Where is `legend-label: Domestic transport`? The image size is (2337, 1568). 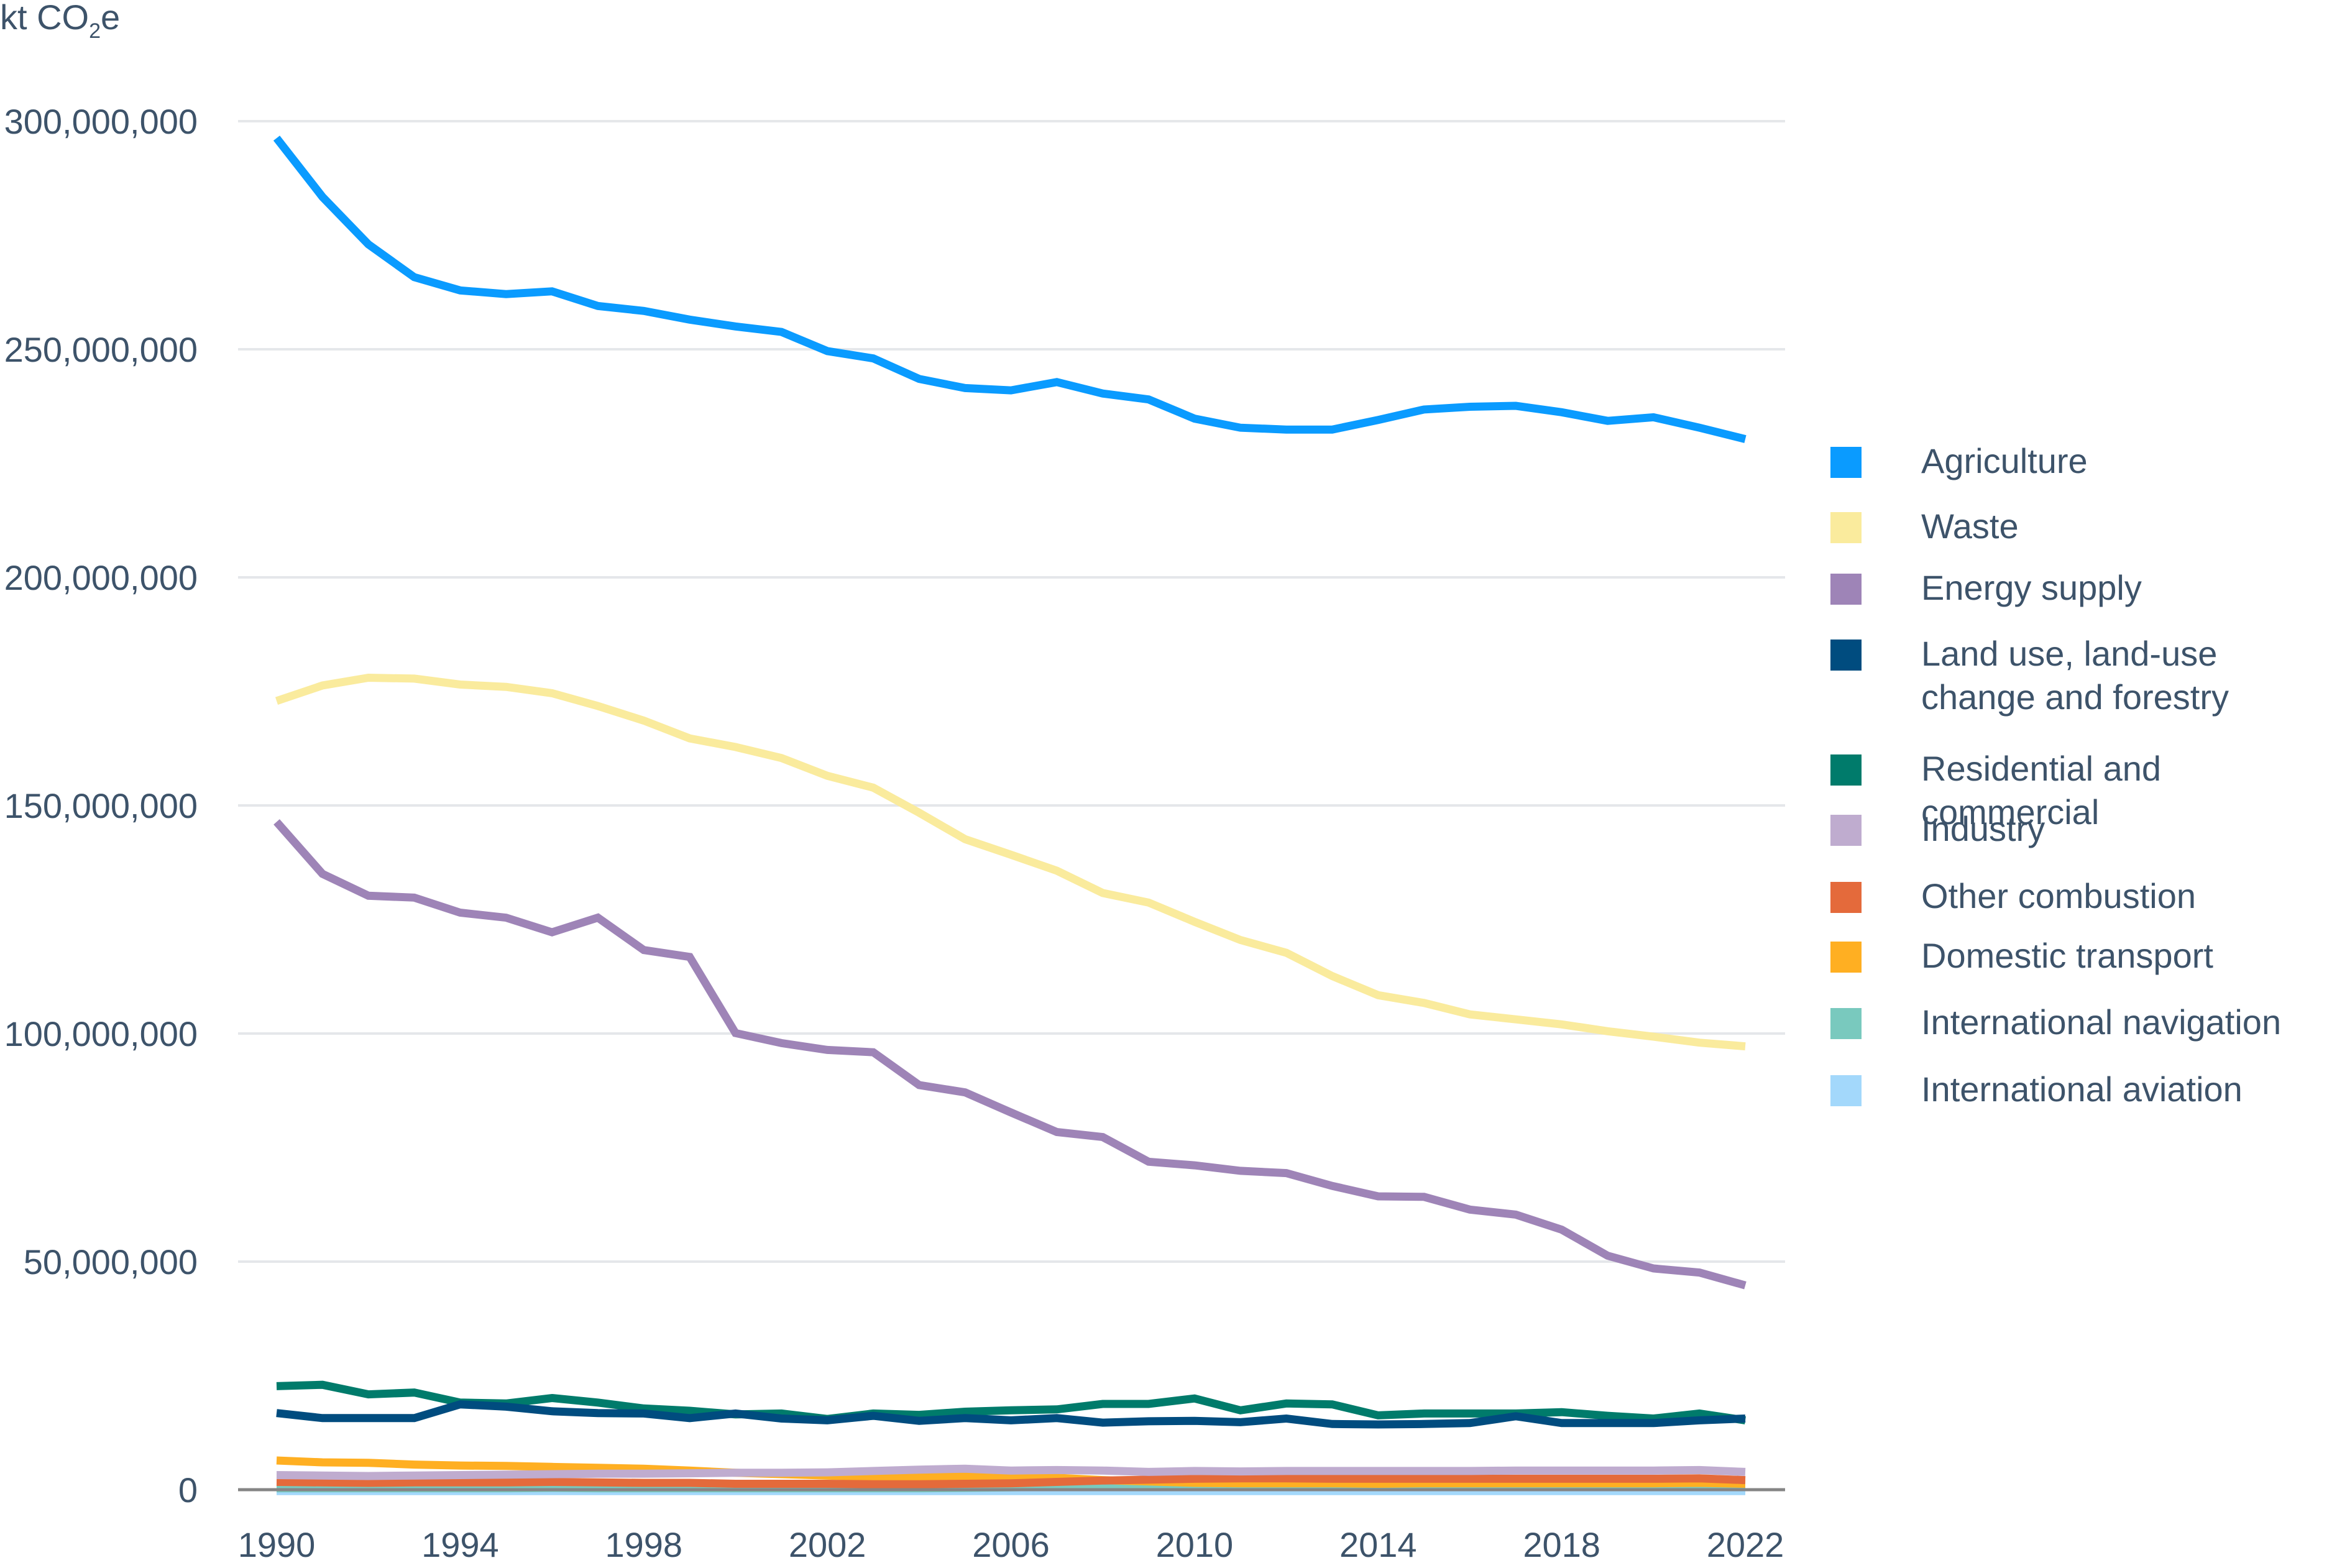
legend-label: Domestic transport is located at coordinates (2067, 955).